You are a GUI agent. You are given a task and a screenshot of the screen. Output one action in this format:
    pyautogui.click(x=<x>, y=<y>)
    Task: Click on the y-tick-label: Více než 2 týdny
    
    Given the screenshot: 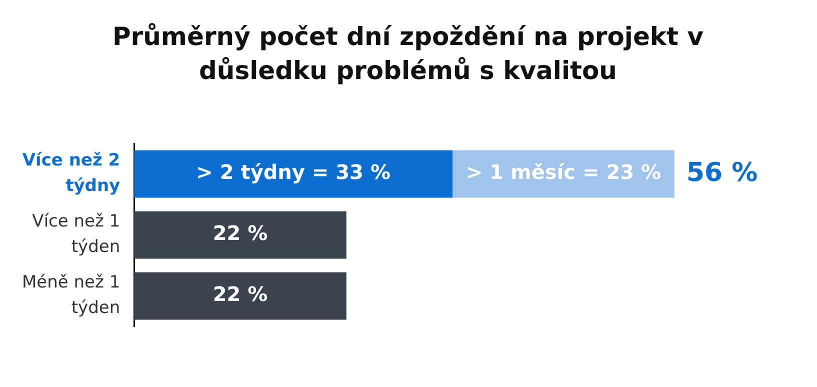 What is the action you would take?
    pyautogui.click(x=71, y=173)
    